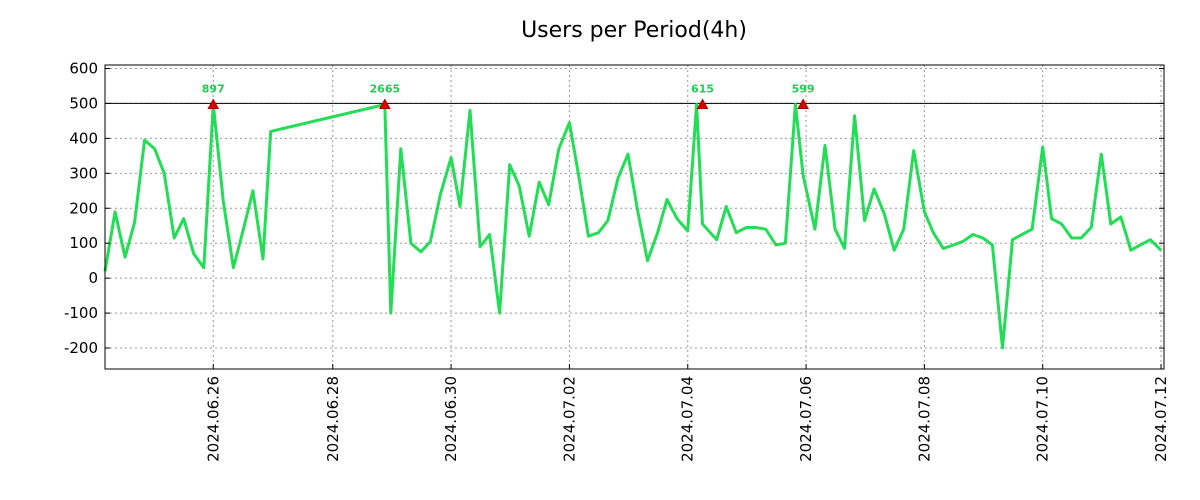 The image size is (1200, 500). I want to click on y-tick-label: 400, so click(83, 138).